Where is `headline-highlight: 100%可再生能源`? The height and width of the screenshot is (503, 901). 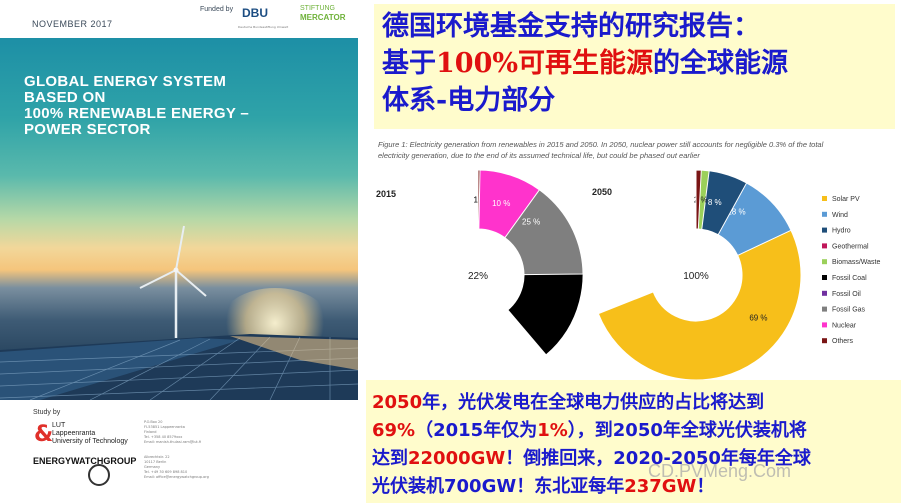
headline-highlight: 100%可再生能源 is located at coordinates (545, 63).